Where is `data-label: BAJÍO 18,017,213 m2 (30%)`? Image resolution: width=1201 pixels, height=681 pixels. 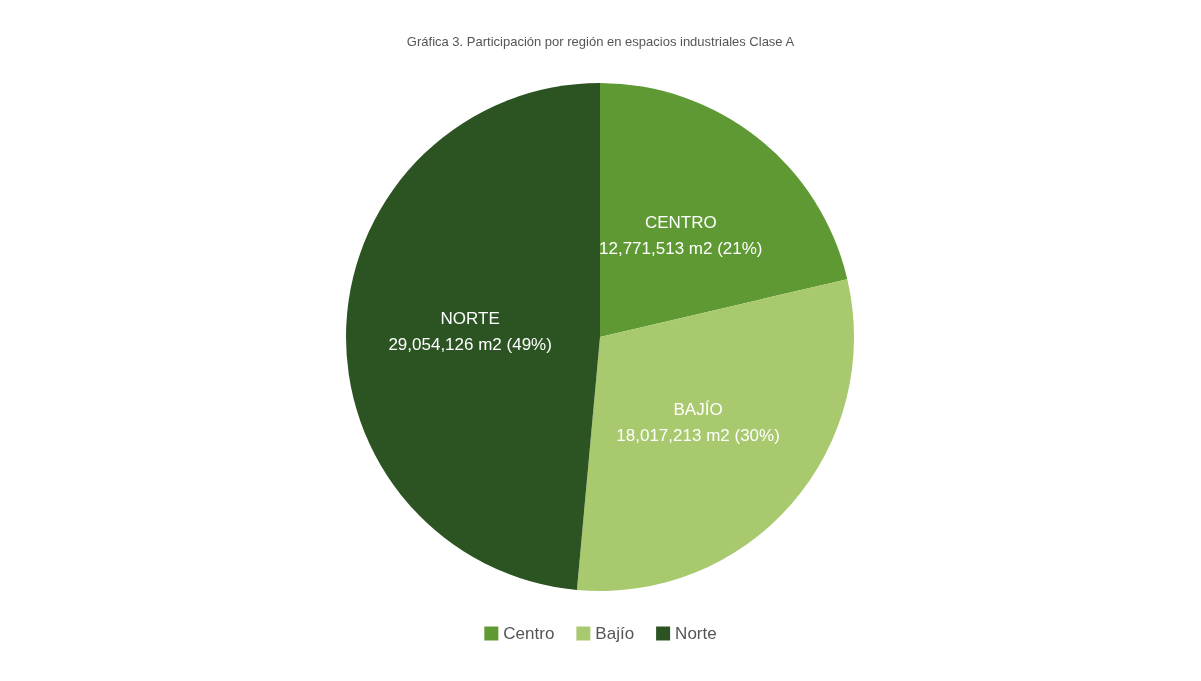 data-label: BAJÍO 18,017,213 m2 (30%) is located at coordinates (698, 422).